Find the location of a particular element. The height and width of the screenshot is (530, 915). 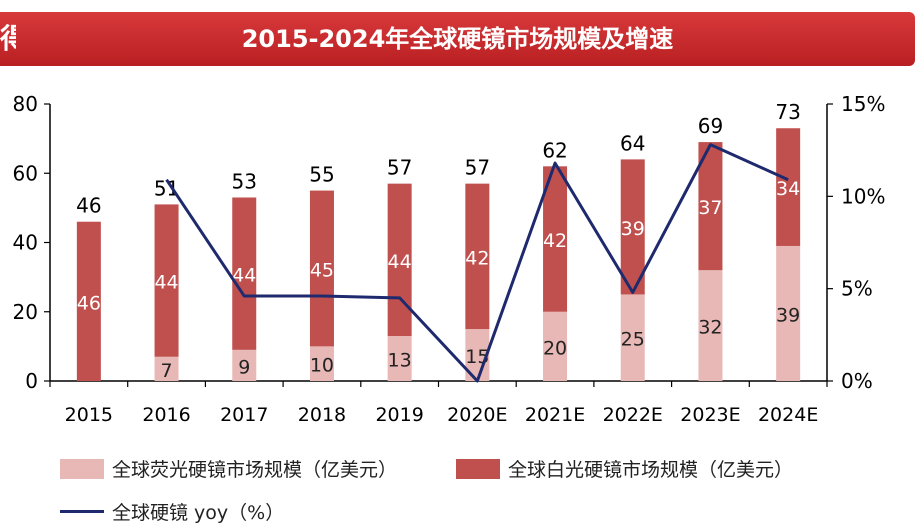

label-fluorescent: 13 is located at coordinates (400, 360).